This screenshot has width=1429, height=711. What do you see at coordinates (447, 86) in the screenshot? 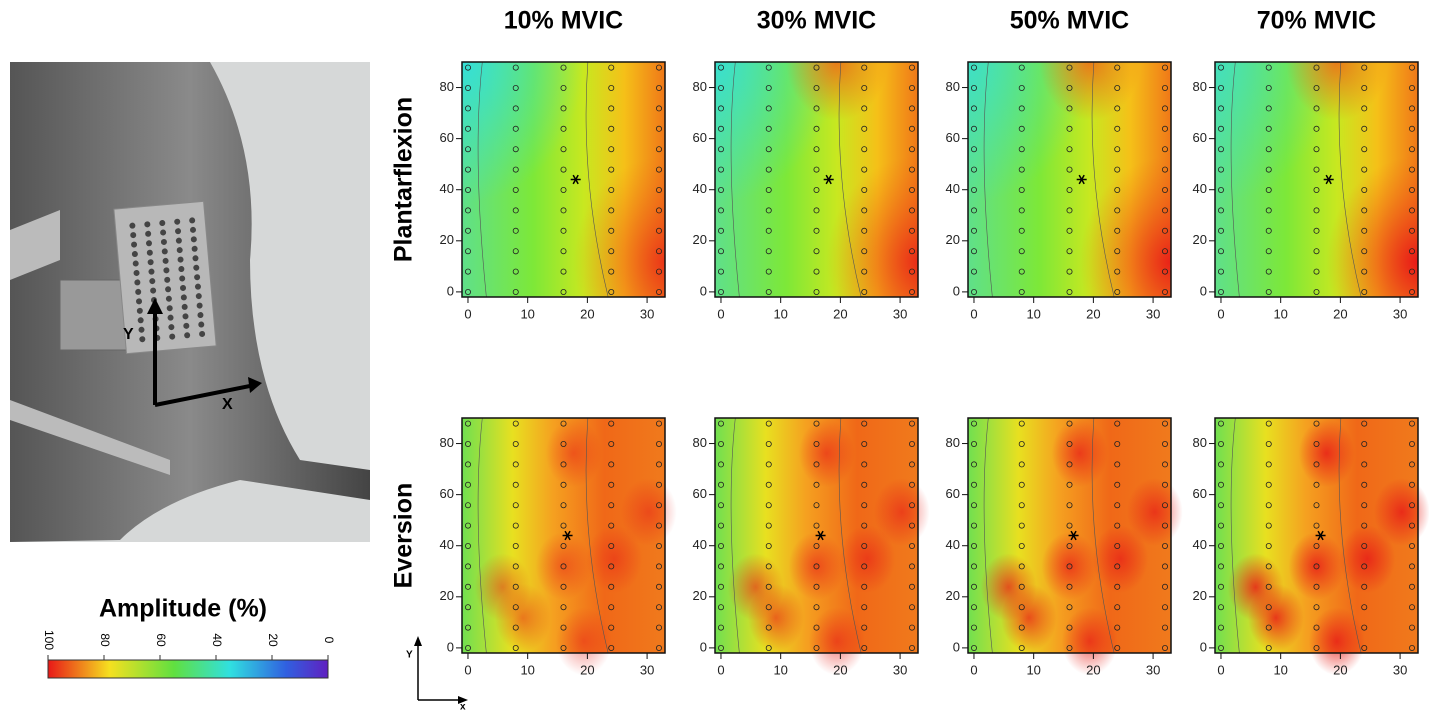
I see `y-tick-label: 80` at bounding box center [447, 86].